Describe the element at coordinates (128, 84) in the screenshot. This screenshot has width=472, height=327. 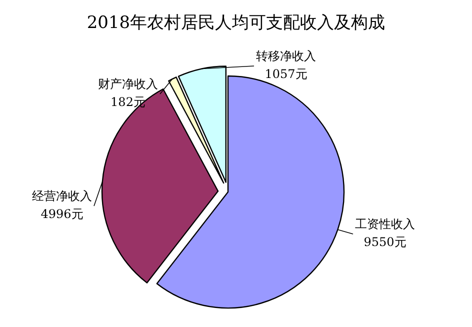
I see `legend-label: 财产净收入` at that location.